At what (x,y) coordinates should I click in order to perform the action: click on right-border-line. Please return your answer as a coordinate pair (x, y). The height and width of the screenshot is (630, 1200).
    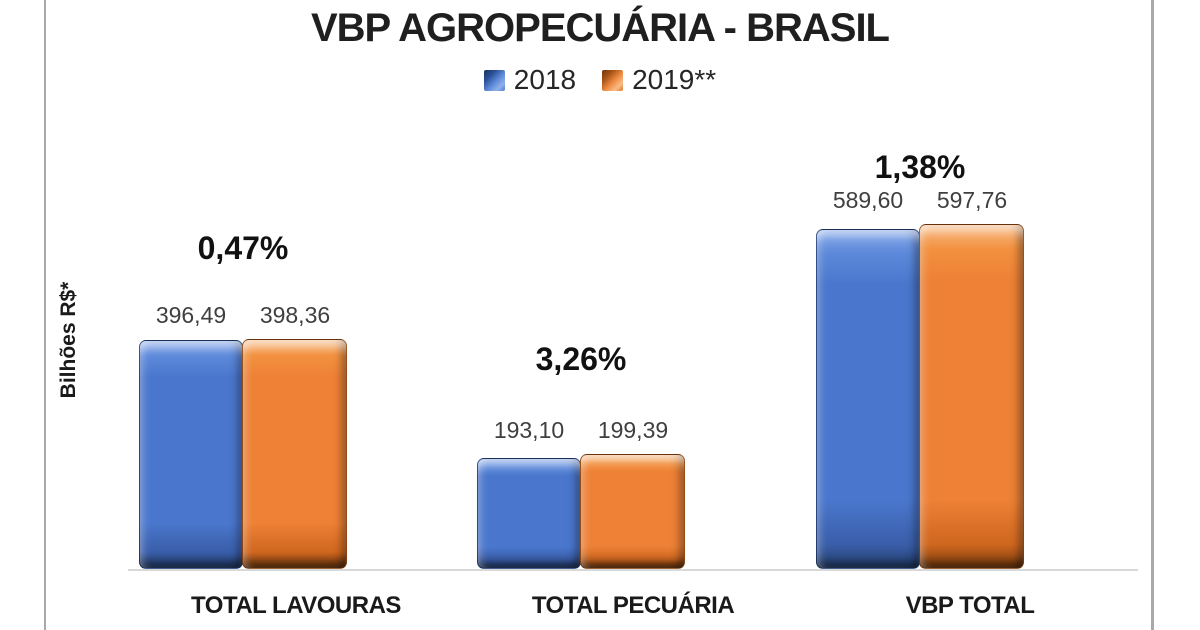
    Looking at the image, I should click on (1152, 315).